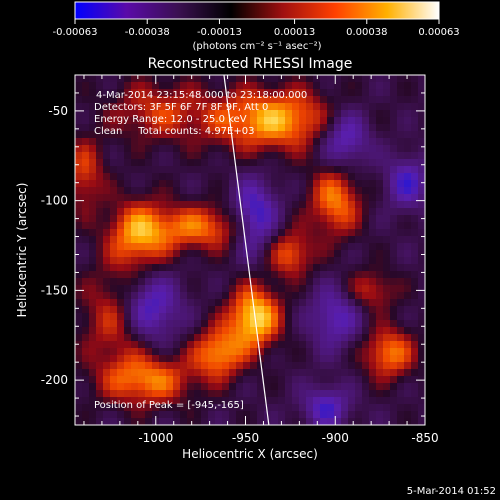 This screenshot has height=500, width=500. Describe the element at coordinates (155, 438) in the screenshot. I see `x-tick-label: -1000` at that location.